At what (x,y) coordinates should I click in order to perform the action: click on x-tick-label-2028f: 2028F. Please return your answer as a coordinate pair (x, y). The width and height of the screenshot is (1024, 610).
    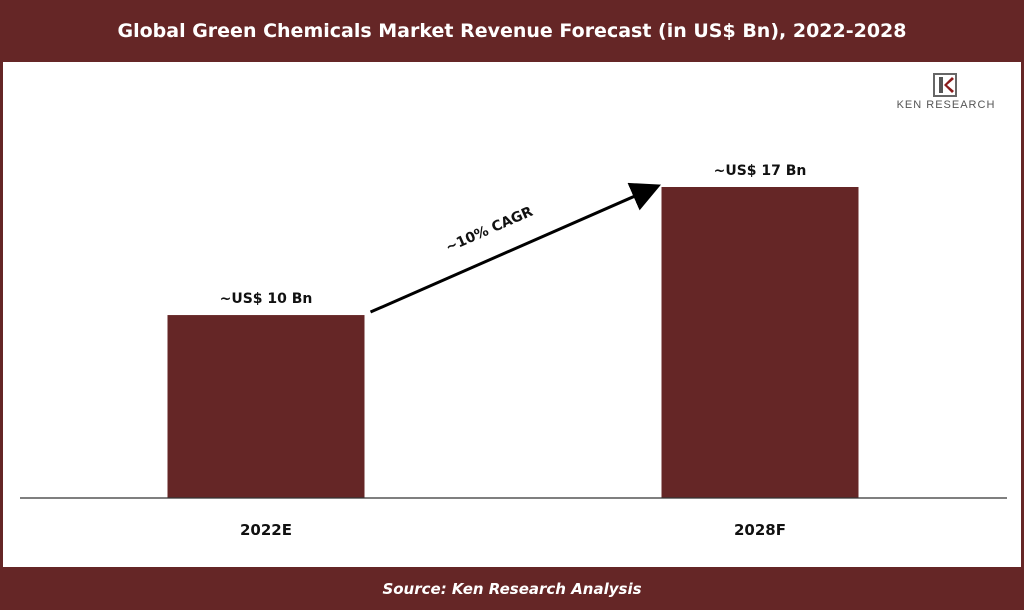
    Looking at the image, I should click on (760, 530).